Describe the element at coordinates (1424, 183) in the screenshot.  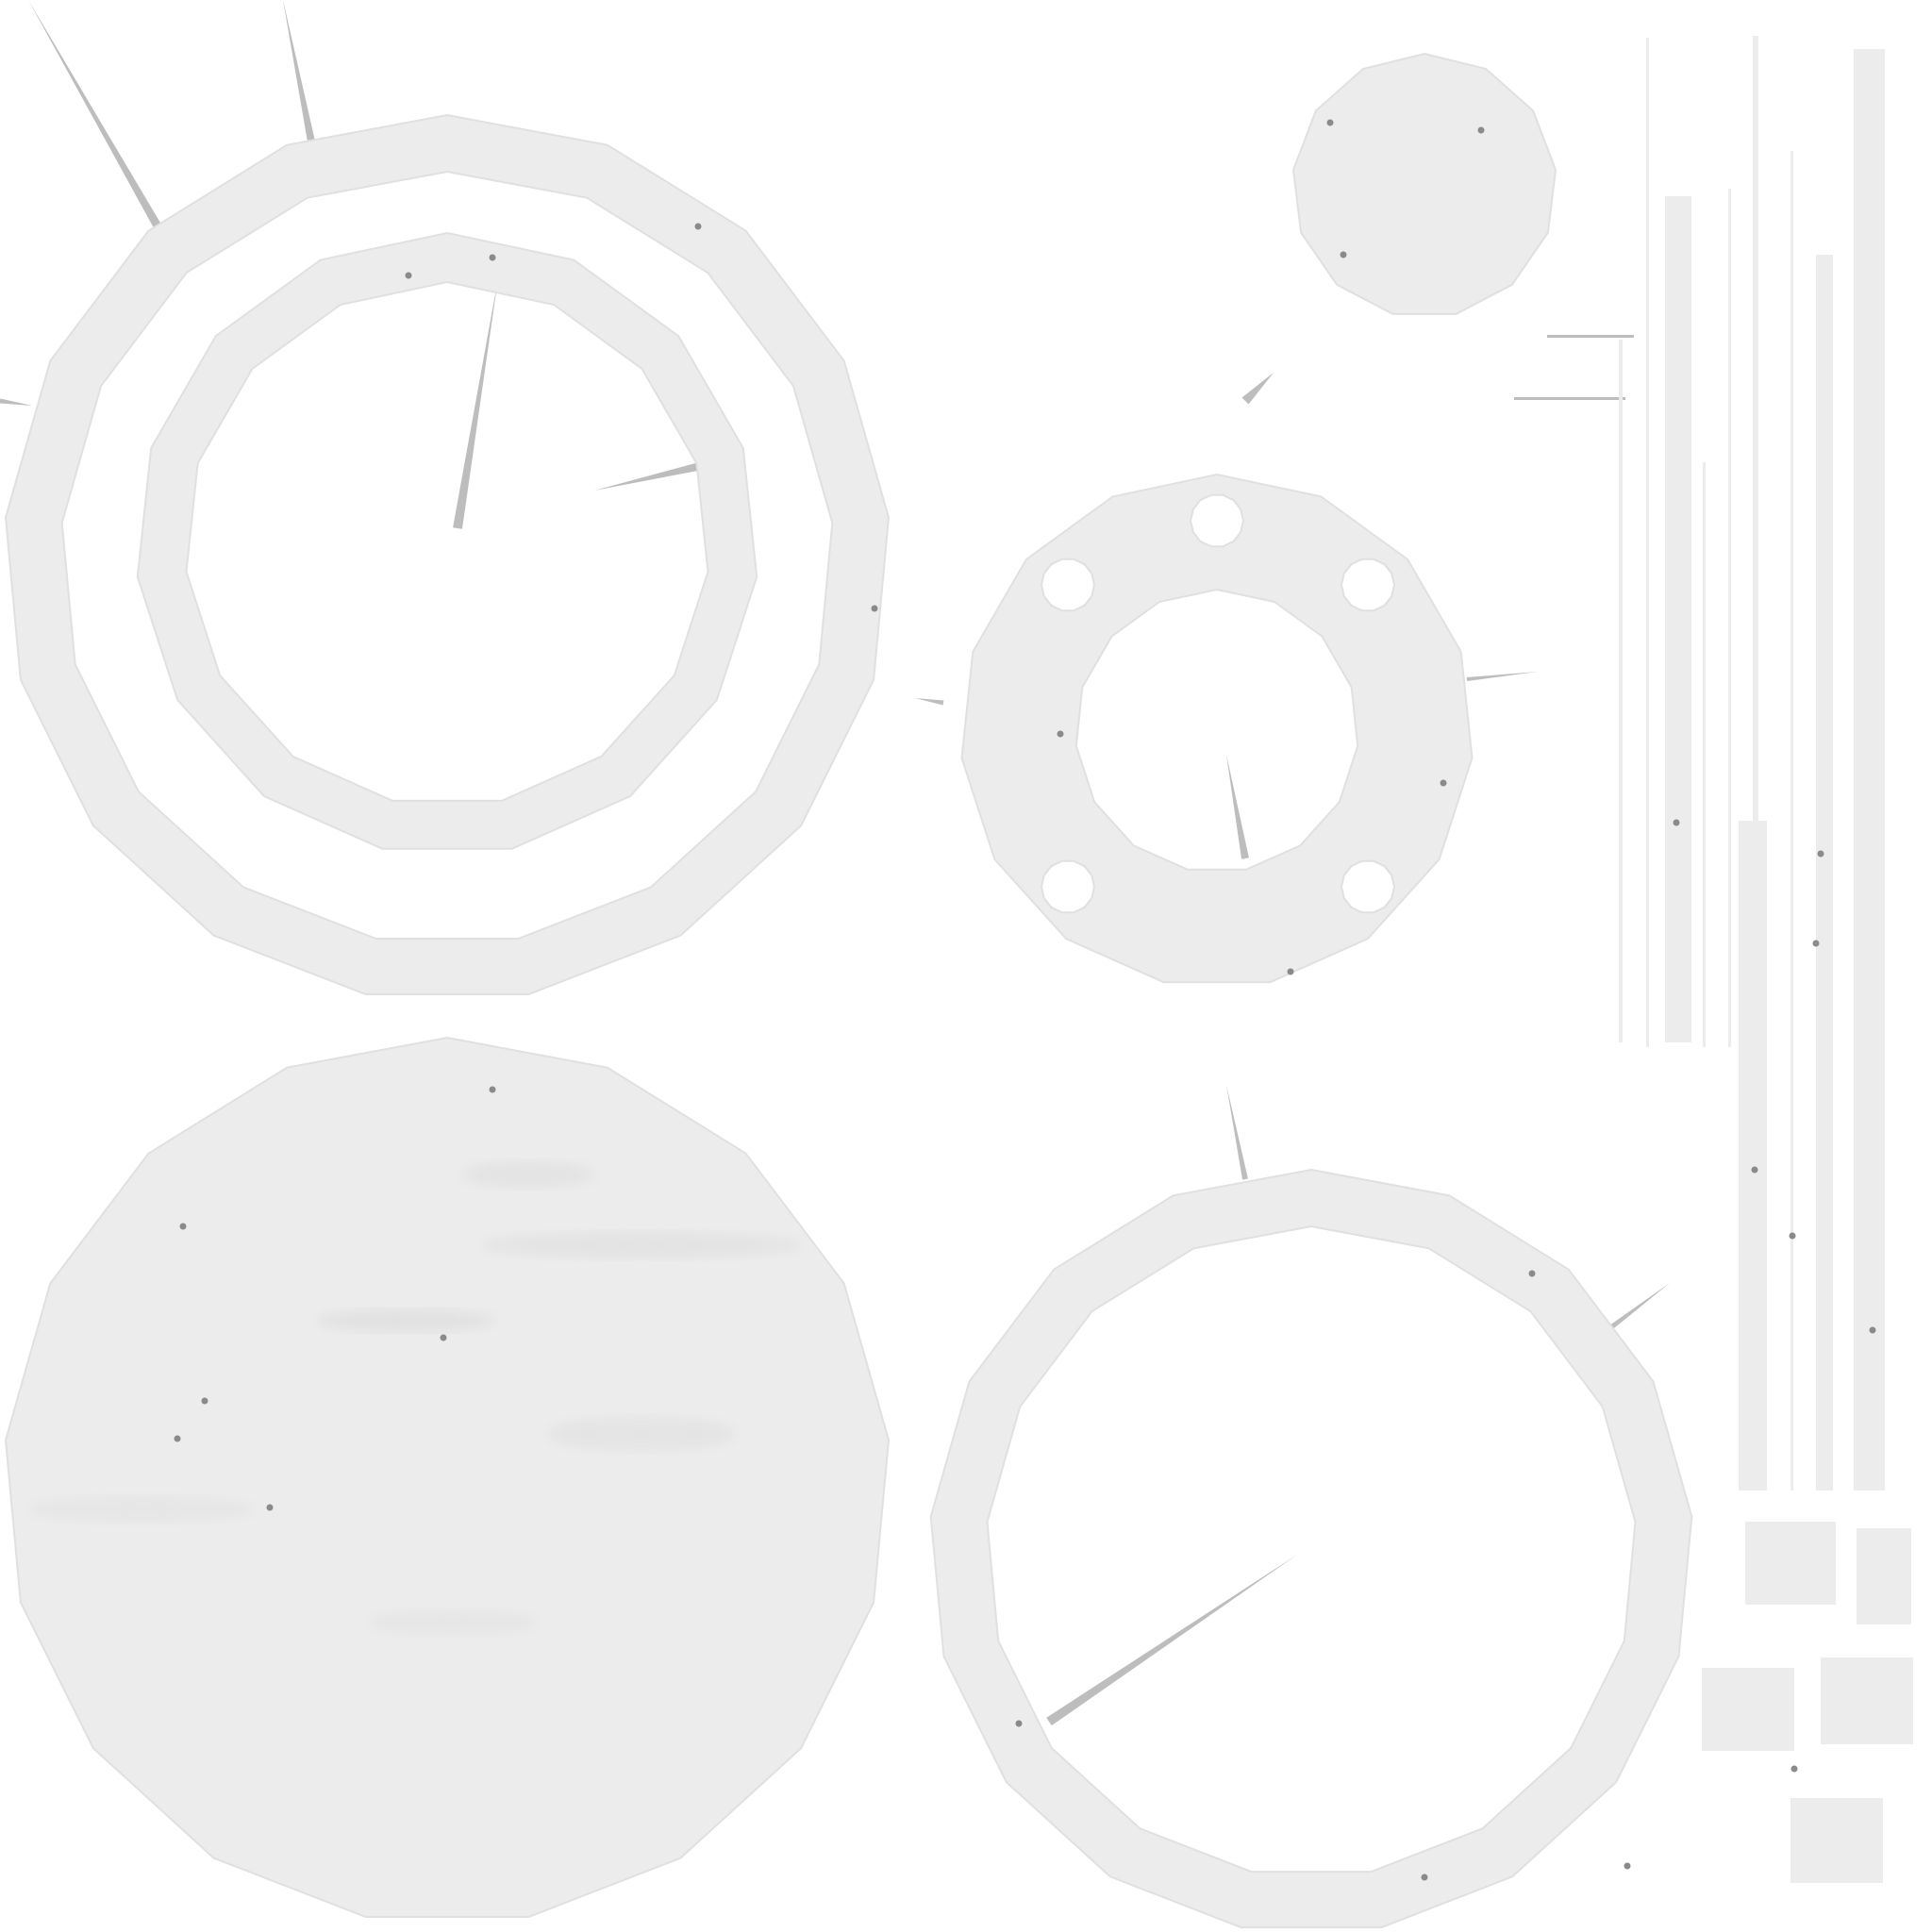
I see `uv-disc-small` at that location.